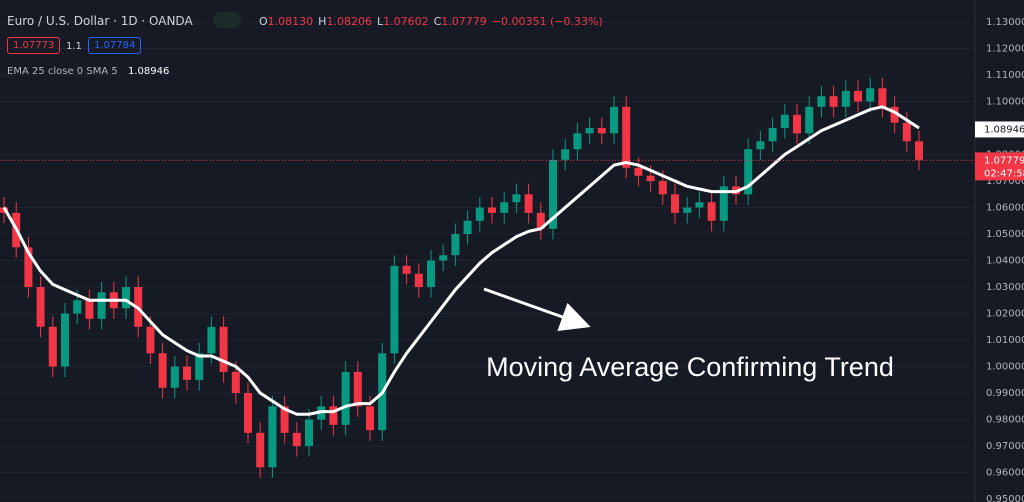 The height and width of the screenshot is (502, 1024). What do you see at coordinates (115, 45) in the screenshot?
I see `buy-price: 1.07784` at bounding box center [115, 45].